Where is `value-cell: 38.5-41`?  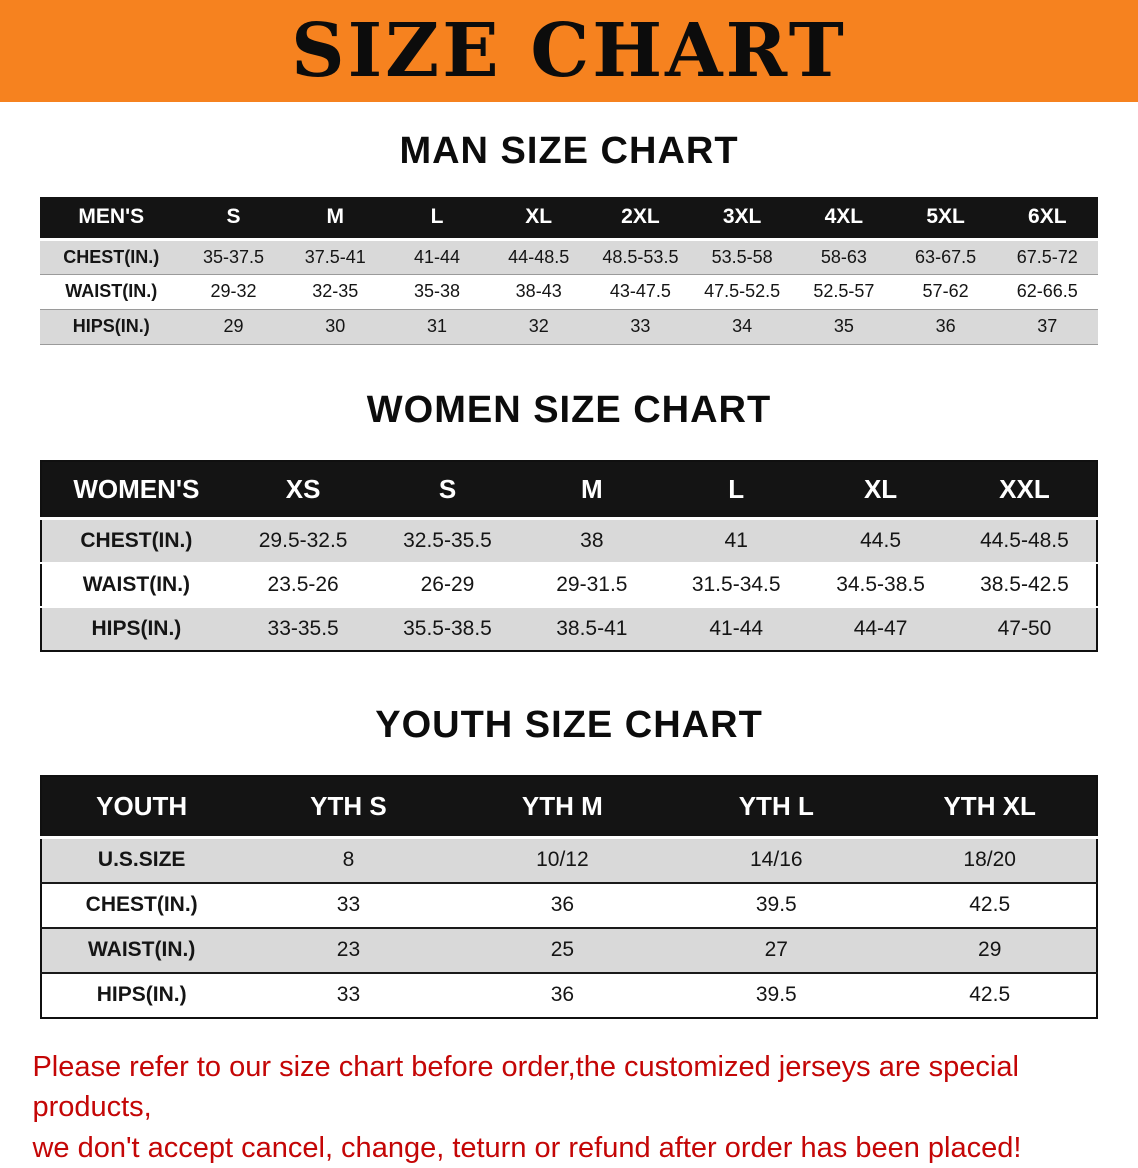
value-cell: 38.5-41 is located at coordinates (592, 629).